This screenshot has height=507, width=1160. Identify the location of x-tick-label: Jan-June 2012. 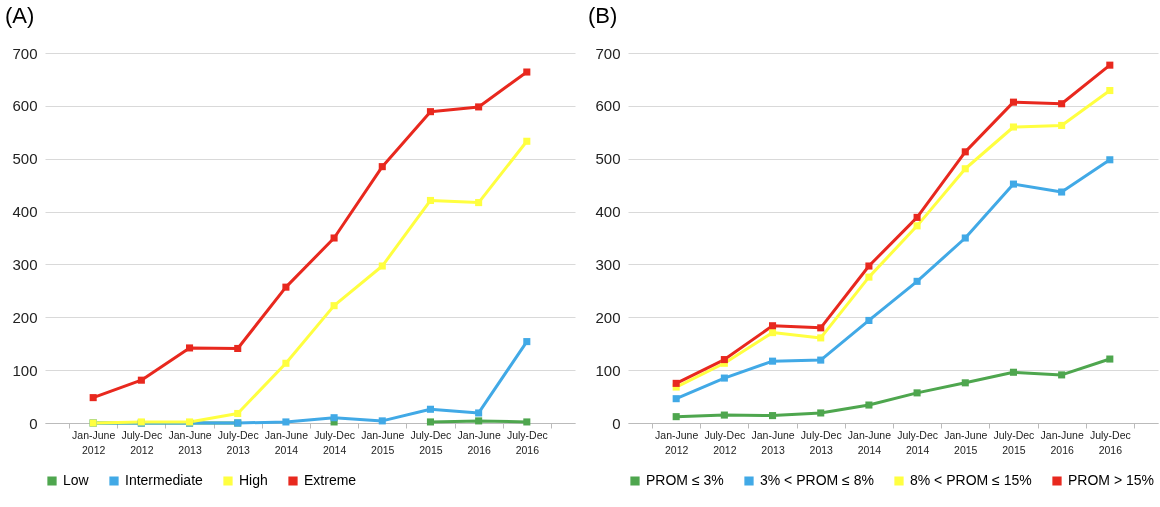
(677, 442).